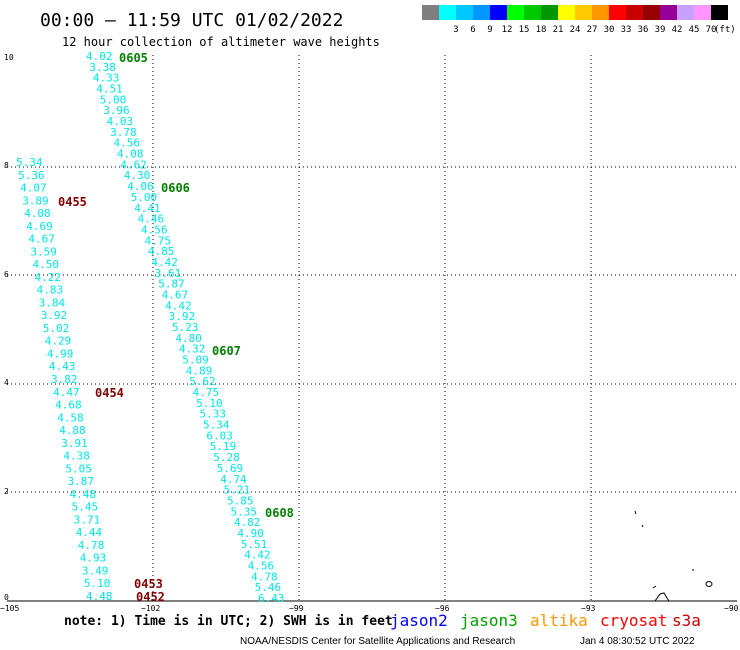 The width and height of the screenshot is (740, 650). I want to click on wave-height-value: 3.82, so click(64, 379).